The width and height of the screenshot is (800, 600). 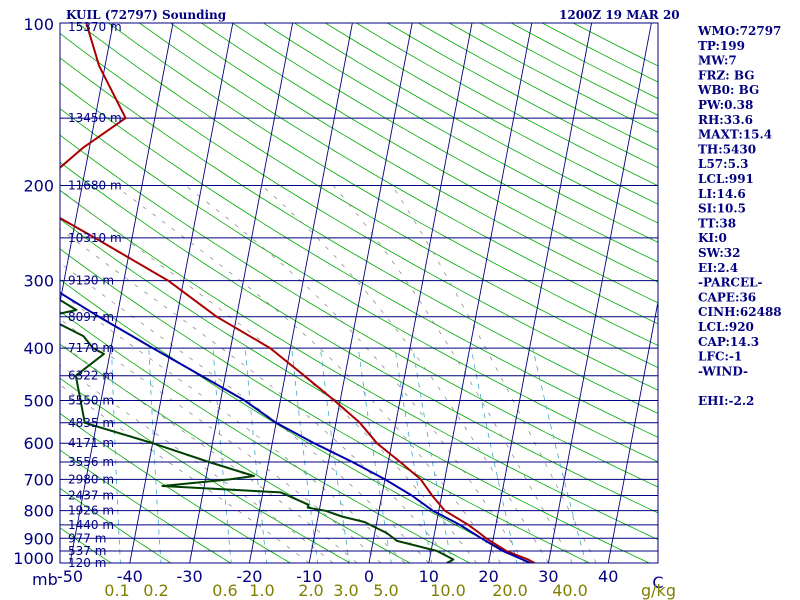 I want to click on sounding-index-13: TT:38, so click(x=717, y=223).